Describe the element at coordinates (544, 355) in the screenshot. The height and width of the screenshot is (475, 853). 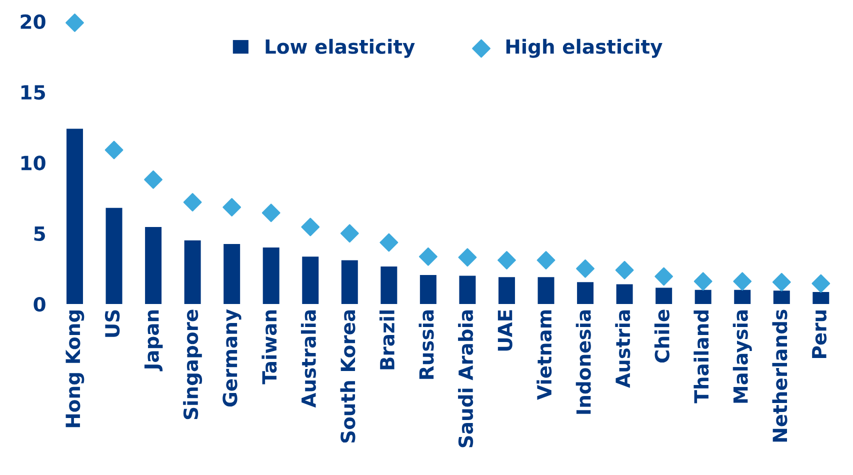
I see `x-tick-label: Vietnam` at that location.